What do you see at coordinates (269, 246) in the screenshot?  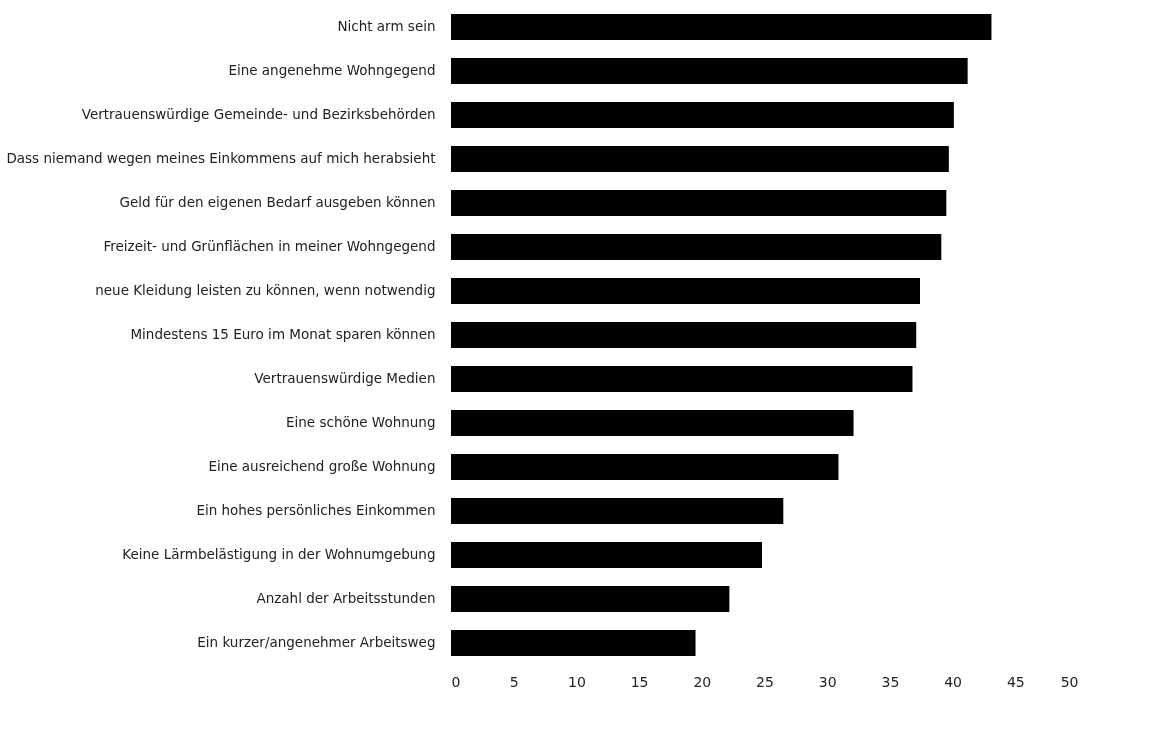 I see `y-tick-label: Freizeit- und Grünflächen in meiner Wohngegend` at bounding box center [269, 246].